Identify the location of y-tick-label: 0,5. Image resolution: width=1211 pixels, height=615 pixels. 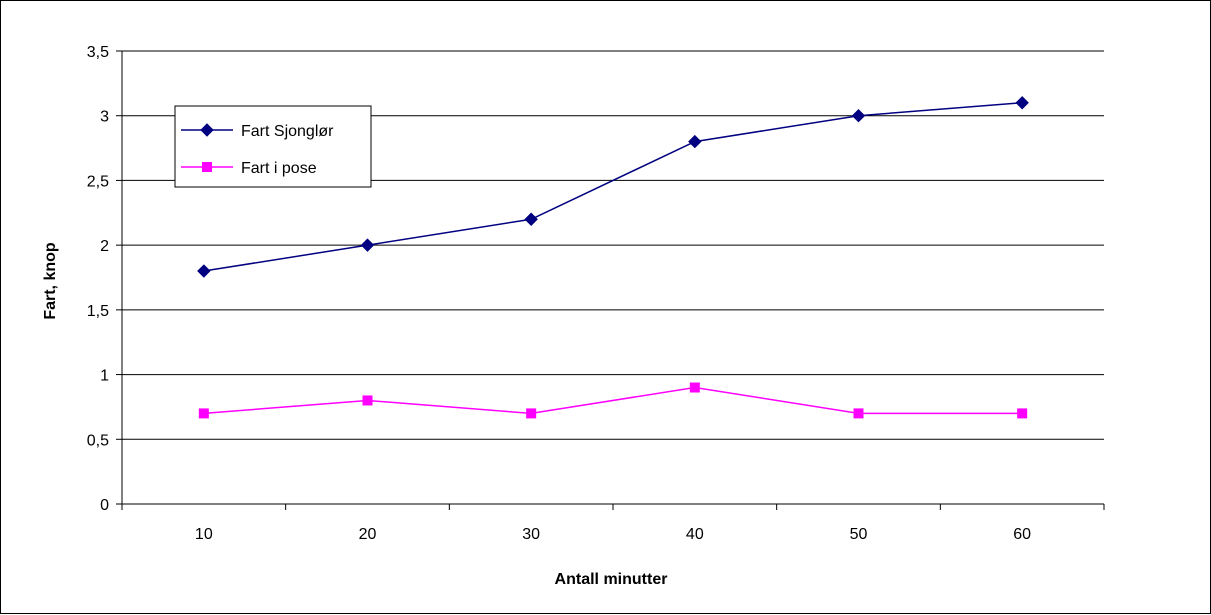
(98, 440).